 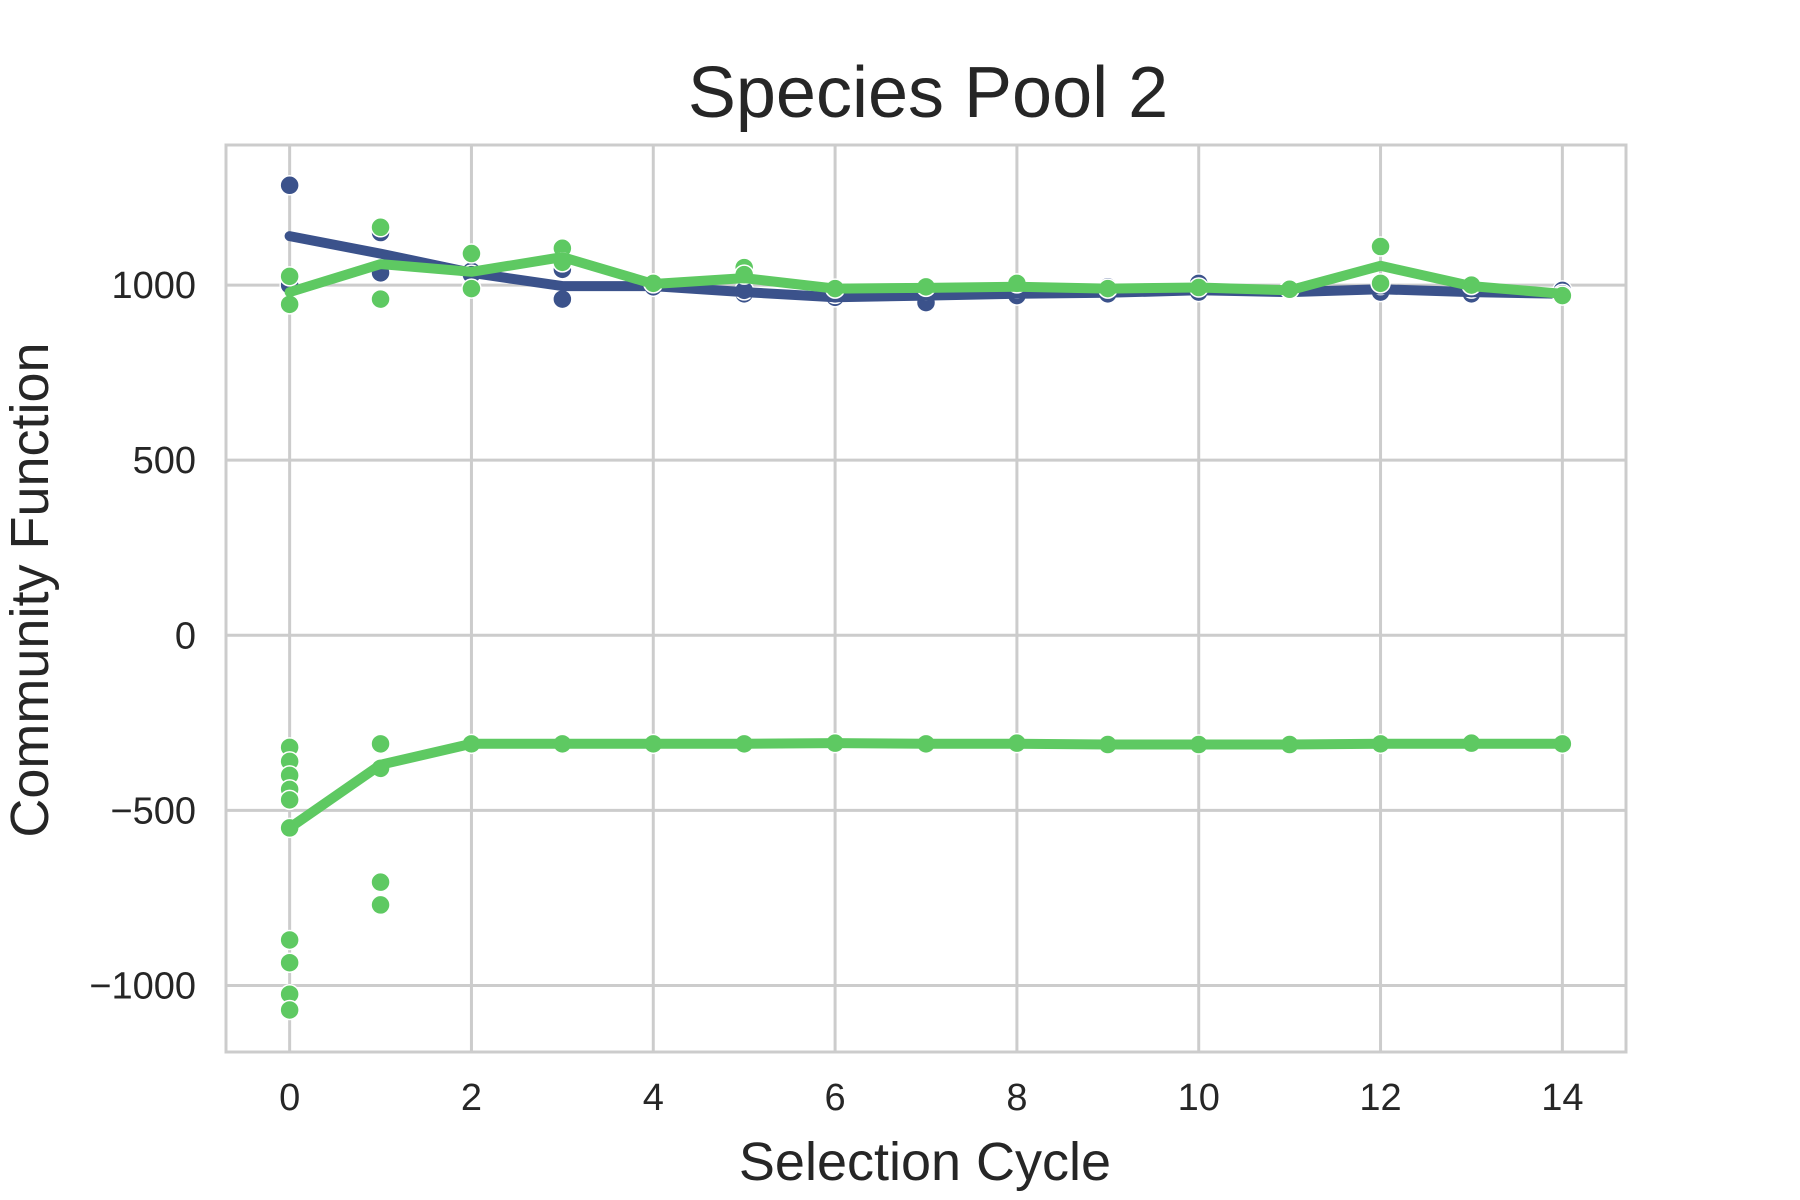 What do you see at coordinates (185, 636) in the screenshot?
I see `y-tick-label: 0` at bounding box center [185, 636].